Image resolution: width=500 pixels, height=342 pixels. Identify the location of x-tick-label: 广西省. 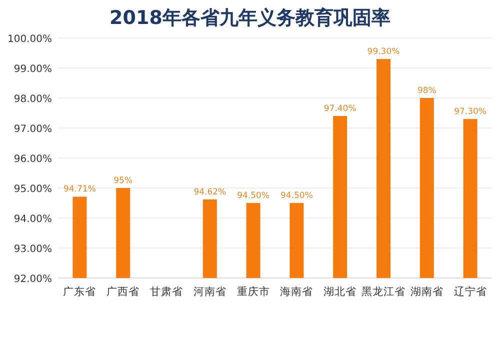
(123, 291).